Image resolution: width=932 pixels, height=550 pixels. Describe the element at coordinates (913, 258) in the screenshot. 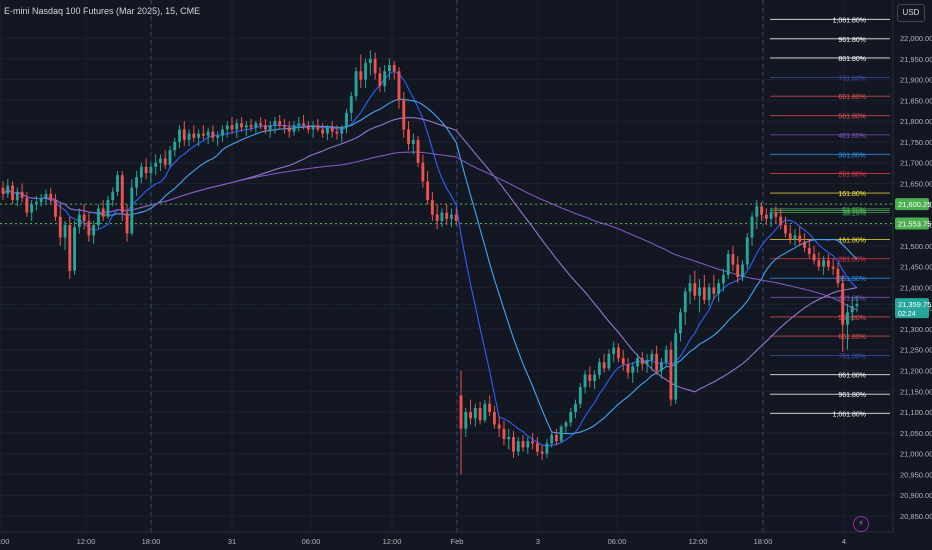

I see `price-labels: 21,600.25 21,553.75 21,359.75 02:24` at that location.